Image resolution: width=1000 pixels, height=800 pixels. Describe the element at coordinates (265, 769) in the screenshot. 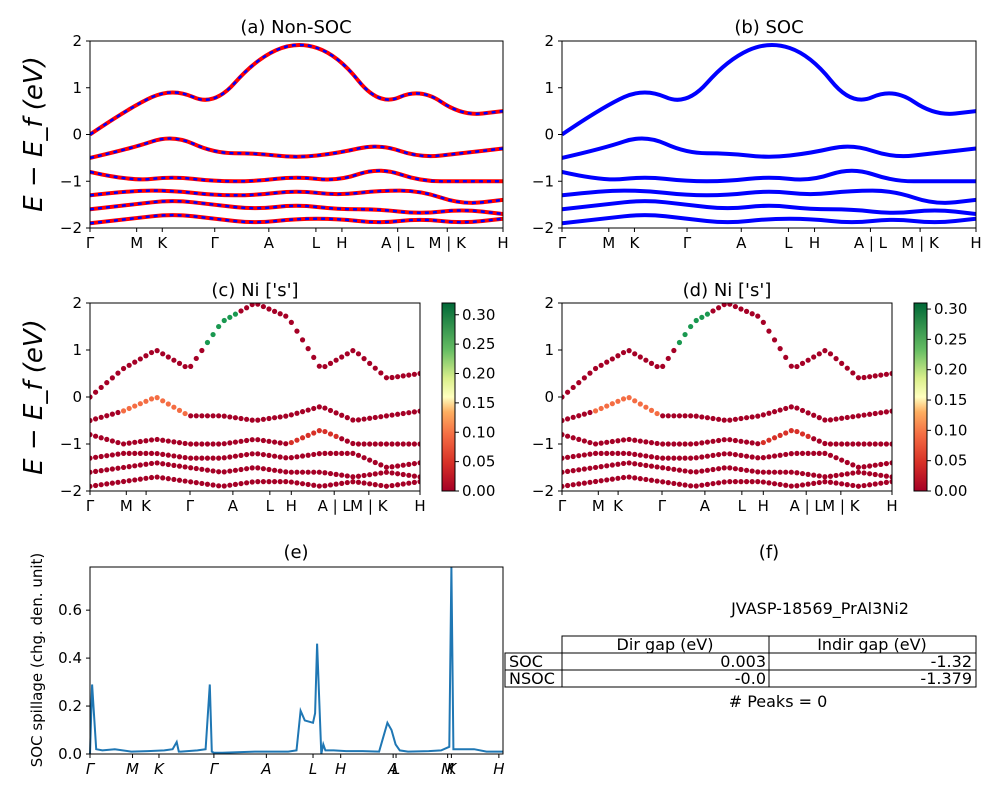

I see `x-tick-label: A` at that location.